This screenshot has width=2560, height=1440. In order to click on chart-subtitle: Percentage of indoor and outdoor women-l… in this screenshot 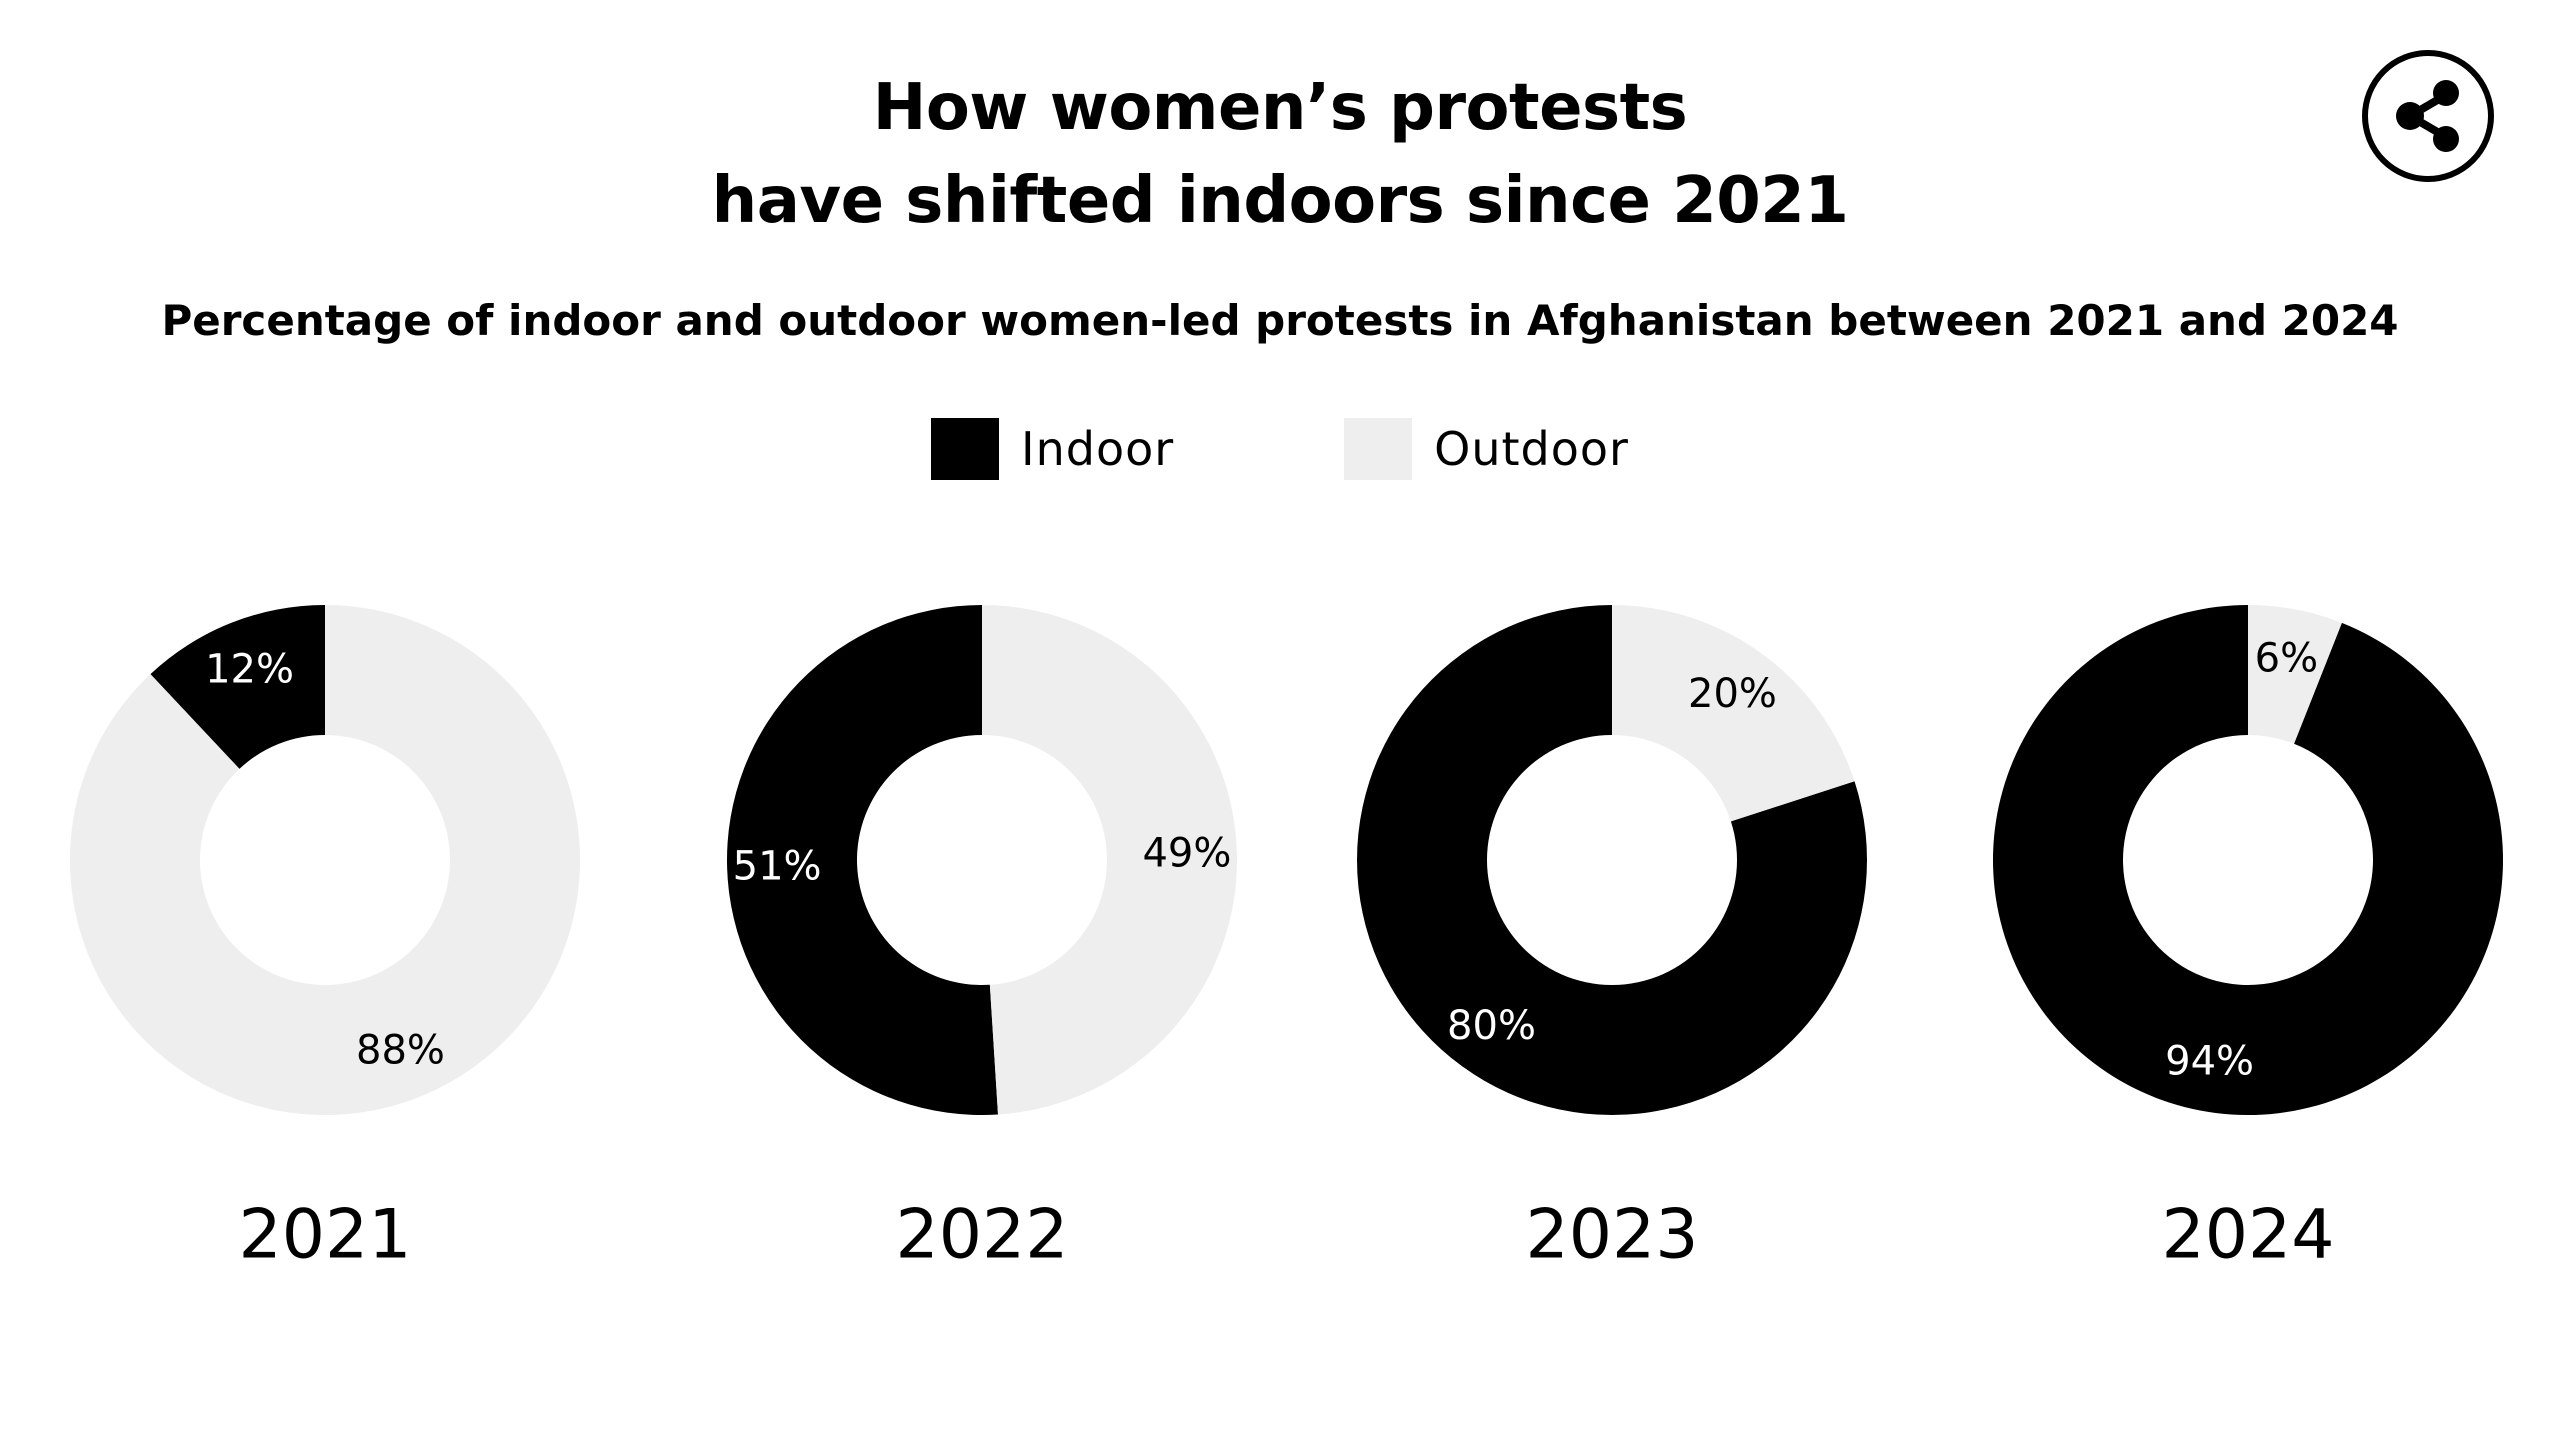, I will do `click(1280, 320)`.